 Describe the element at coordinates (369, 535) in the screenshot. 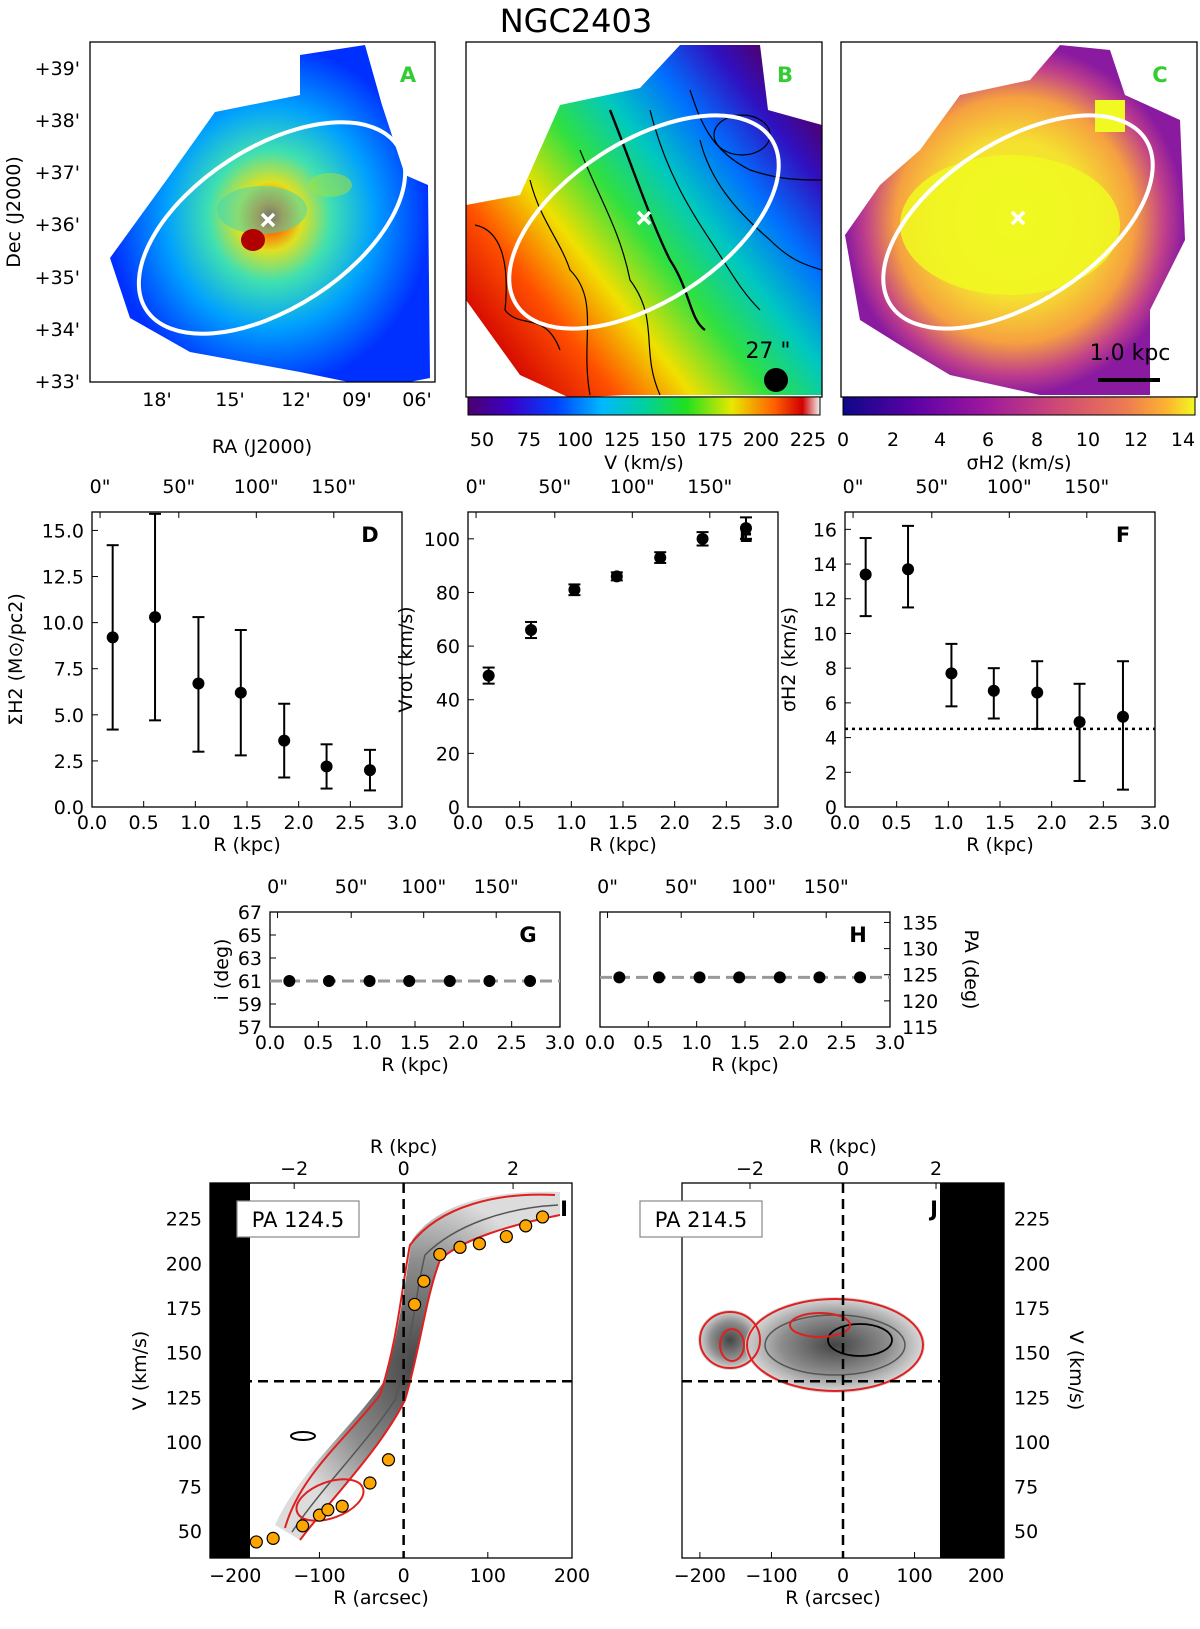

I see `panel-letter: D` at that location.